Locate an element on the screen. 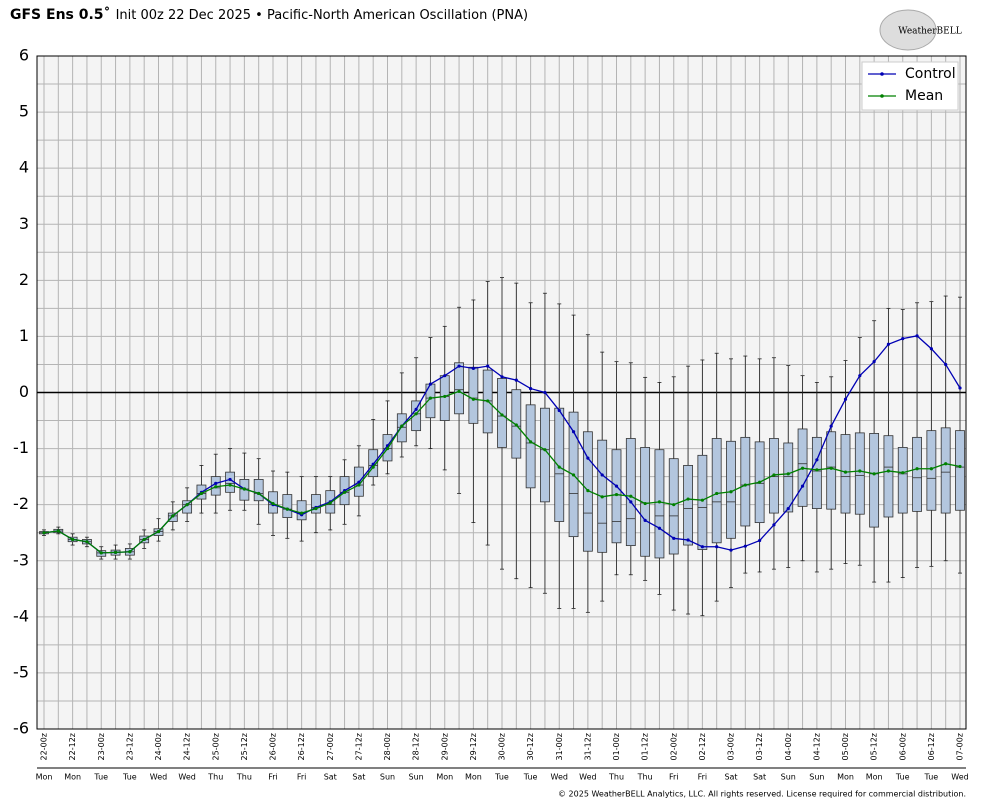 The image size is (984, 812). x-tick-label: 26-00z is located at coordinates (273, 746).